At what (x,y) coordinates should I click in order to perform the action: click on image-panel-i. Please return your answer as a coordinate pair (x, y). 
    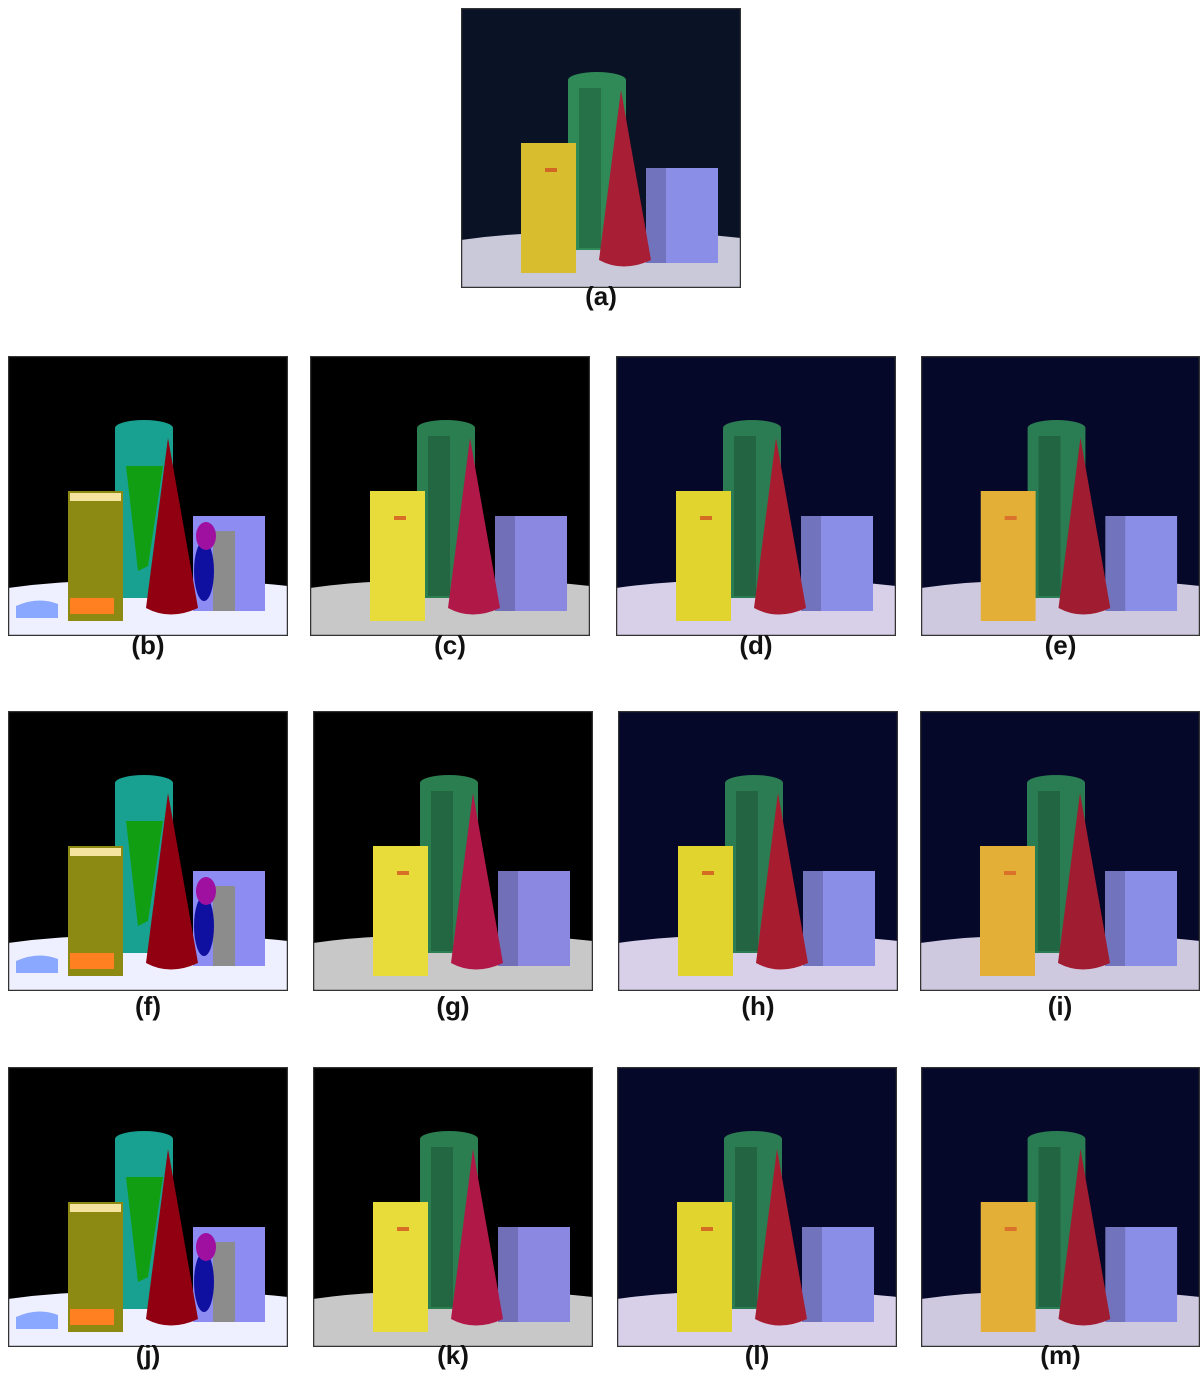
    Looking at the image, I should click on (1060, 851).